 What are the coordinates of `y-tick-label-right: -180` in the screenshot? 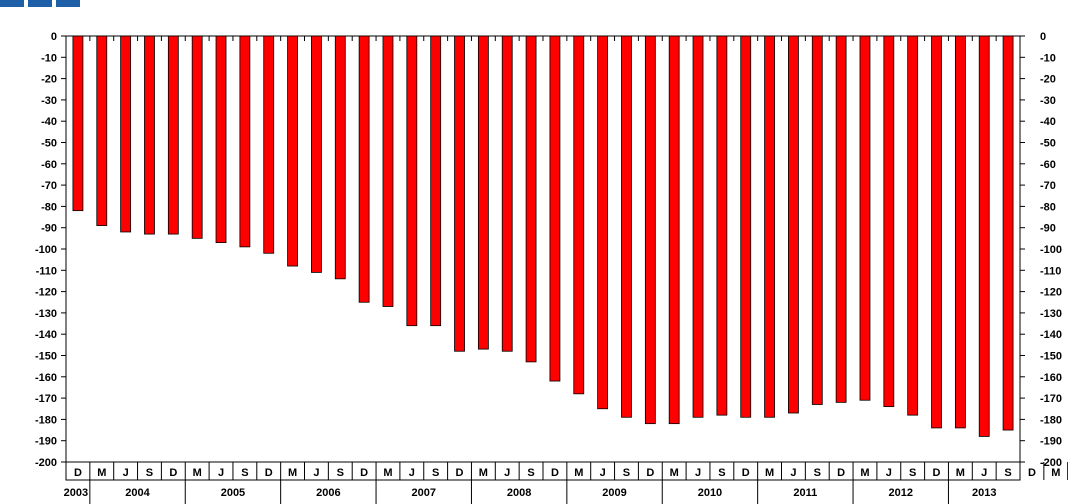 It's located at (1051, 420).